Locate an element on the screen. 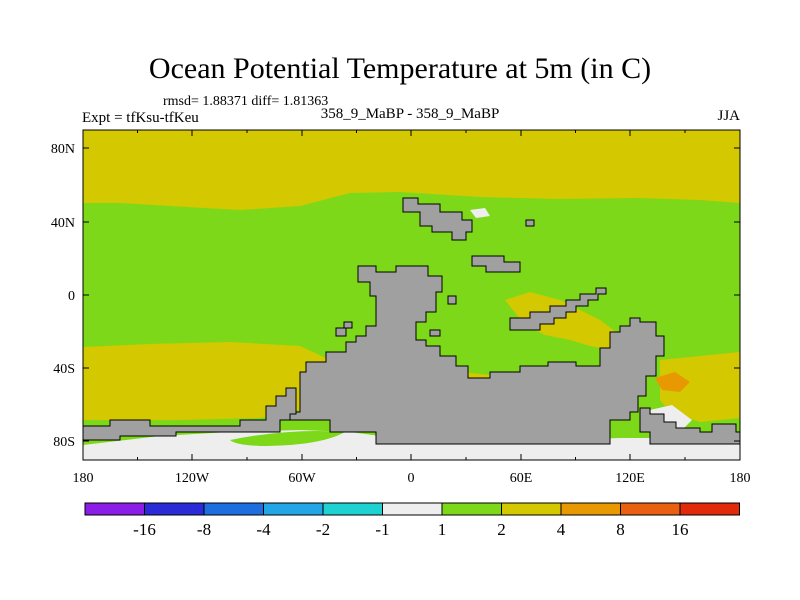 This screenshot has width=800, height=600. plot-title: Ocean Potential Temperature at 5m (in C) is located at coordinates (400, 68).